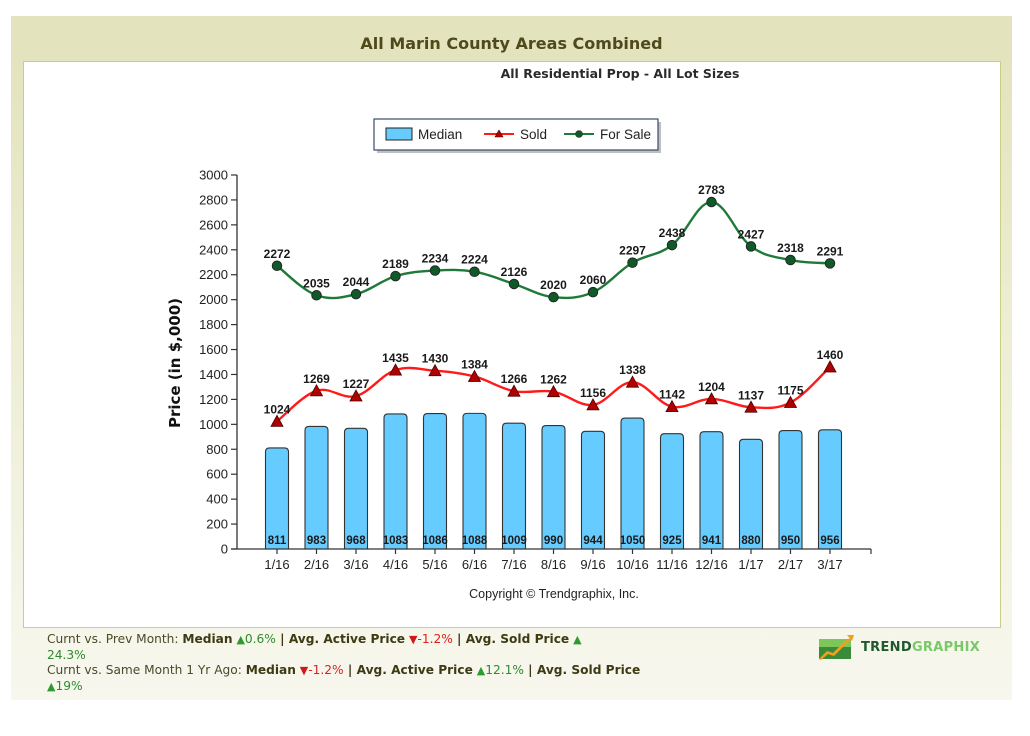 The image size is (1030, 736). Describe the element at coordinates (632, 370) in the screenshot. I see `sold-point-label: 1338` at that location.